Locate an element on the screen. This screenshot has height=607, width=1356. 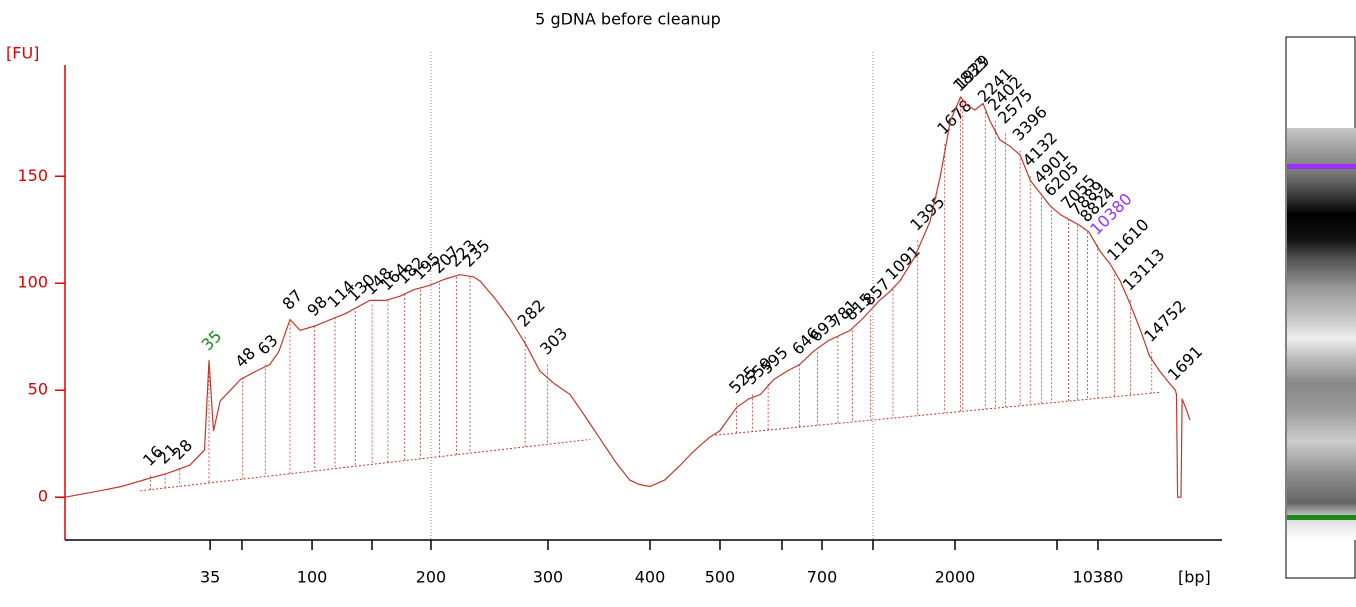
chart-title: 5 gDNA before cleanup is located at coordinates (628, 19).